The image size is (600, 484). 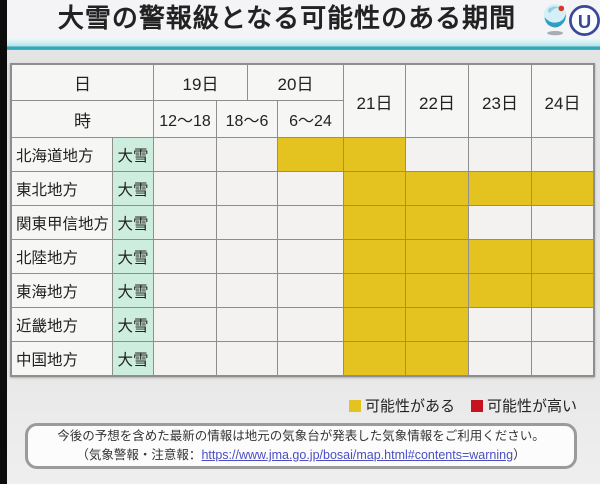 I want to click on header-hours-18-6: 18〜6, so click(x=247, y=119).